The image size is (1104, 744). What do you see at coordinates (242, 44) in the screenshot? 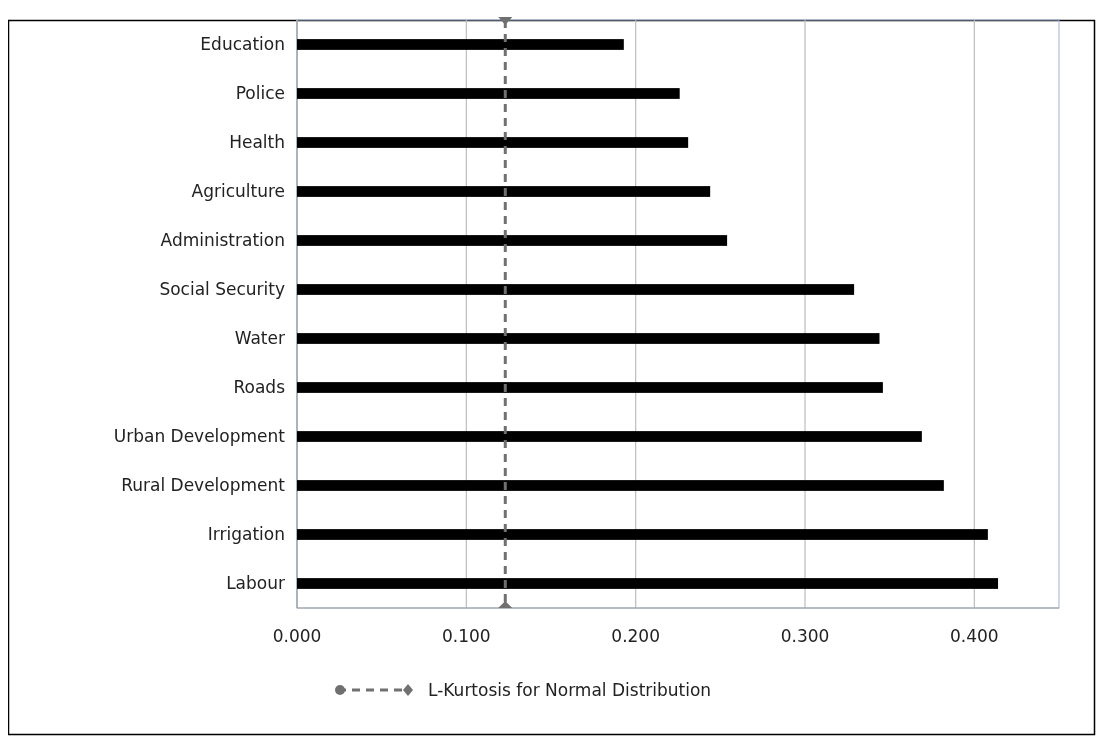
I see `y-tick-label: Education` at bounding box center [242, 44].